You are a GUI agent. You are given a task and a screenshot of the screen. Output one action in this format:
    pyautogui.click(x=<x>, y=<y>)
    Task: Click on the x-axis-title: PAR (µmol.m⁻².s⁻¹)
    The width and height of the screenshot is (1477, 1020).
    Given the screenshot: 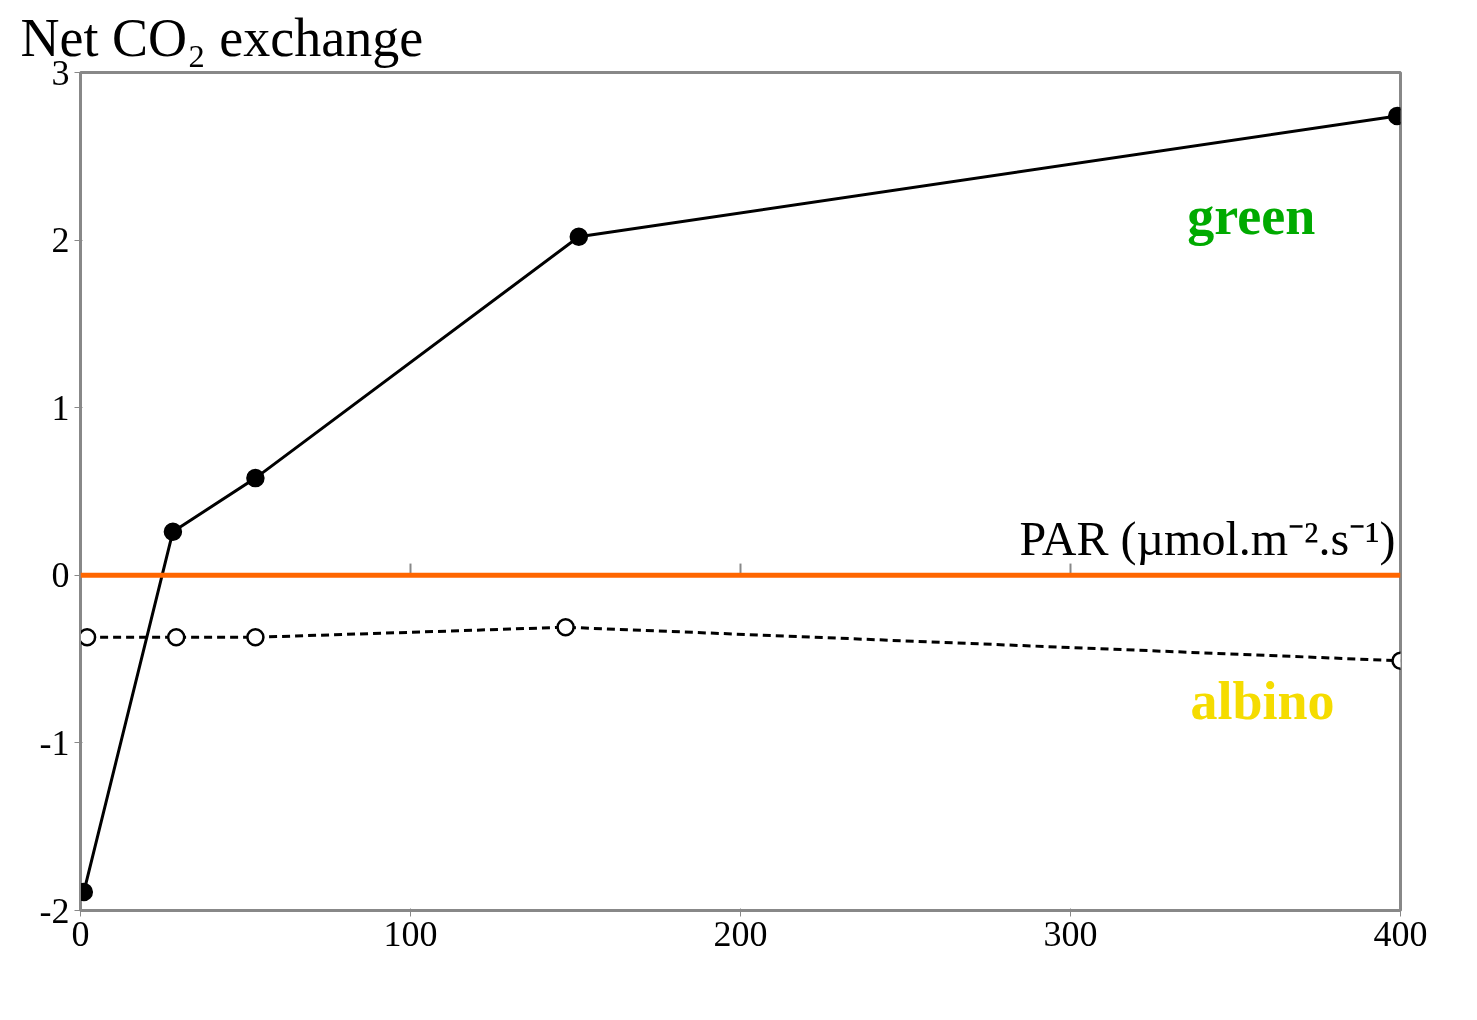 What is the action you would take?
    pyautogui.click(x=1207, y=539)
    